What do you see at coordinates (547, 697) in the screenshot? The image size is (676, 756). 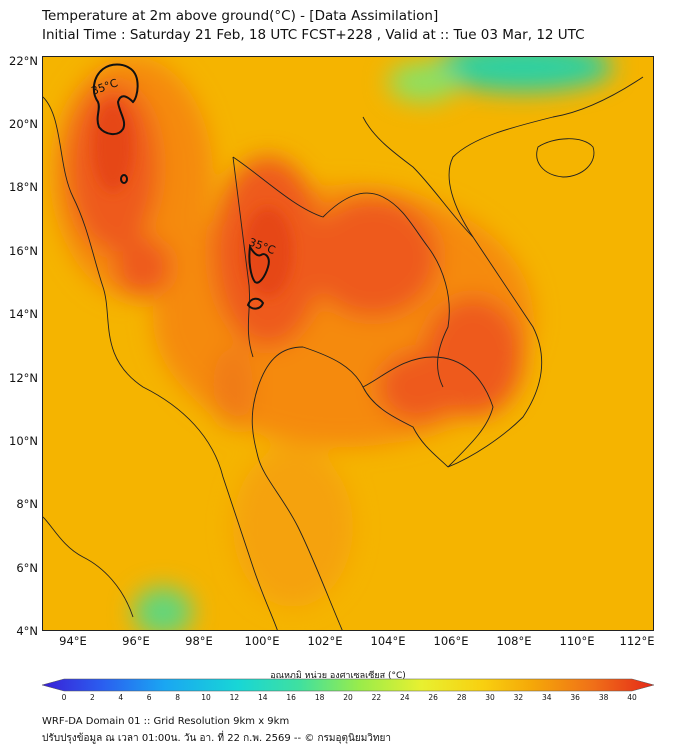 I see `colorbar-tick-label: 34` at bounding box center [547, 697].